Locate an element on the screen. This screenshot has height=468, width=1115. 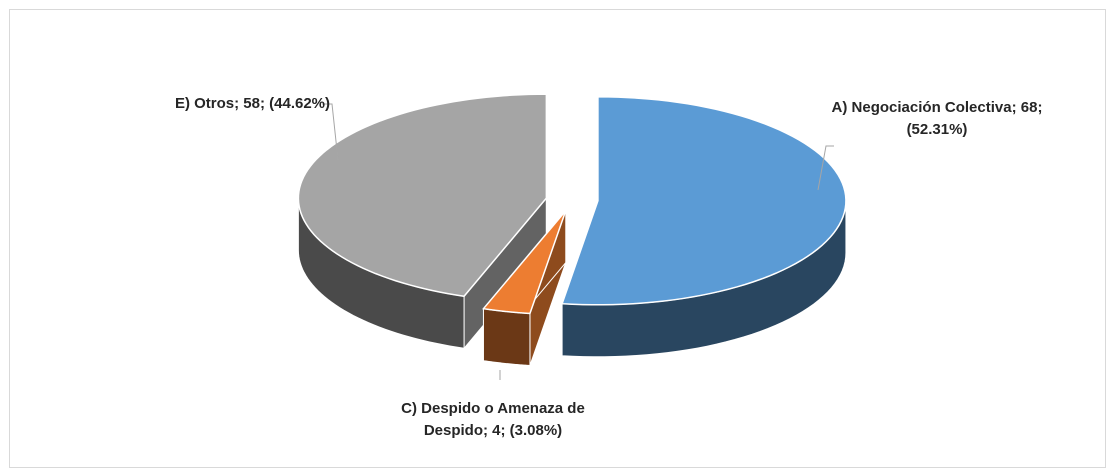
data-label: A) Negociación Colectiva; 68; (52.31%) is located at coordinates (937, 118).